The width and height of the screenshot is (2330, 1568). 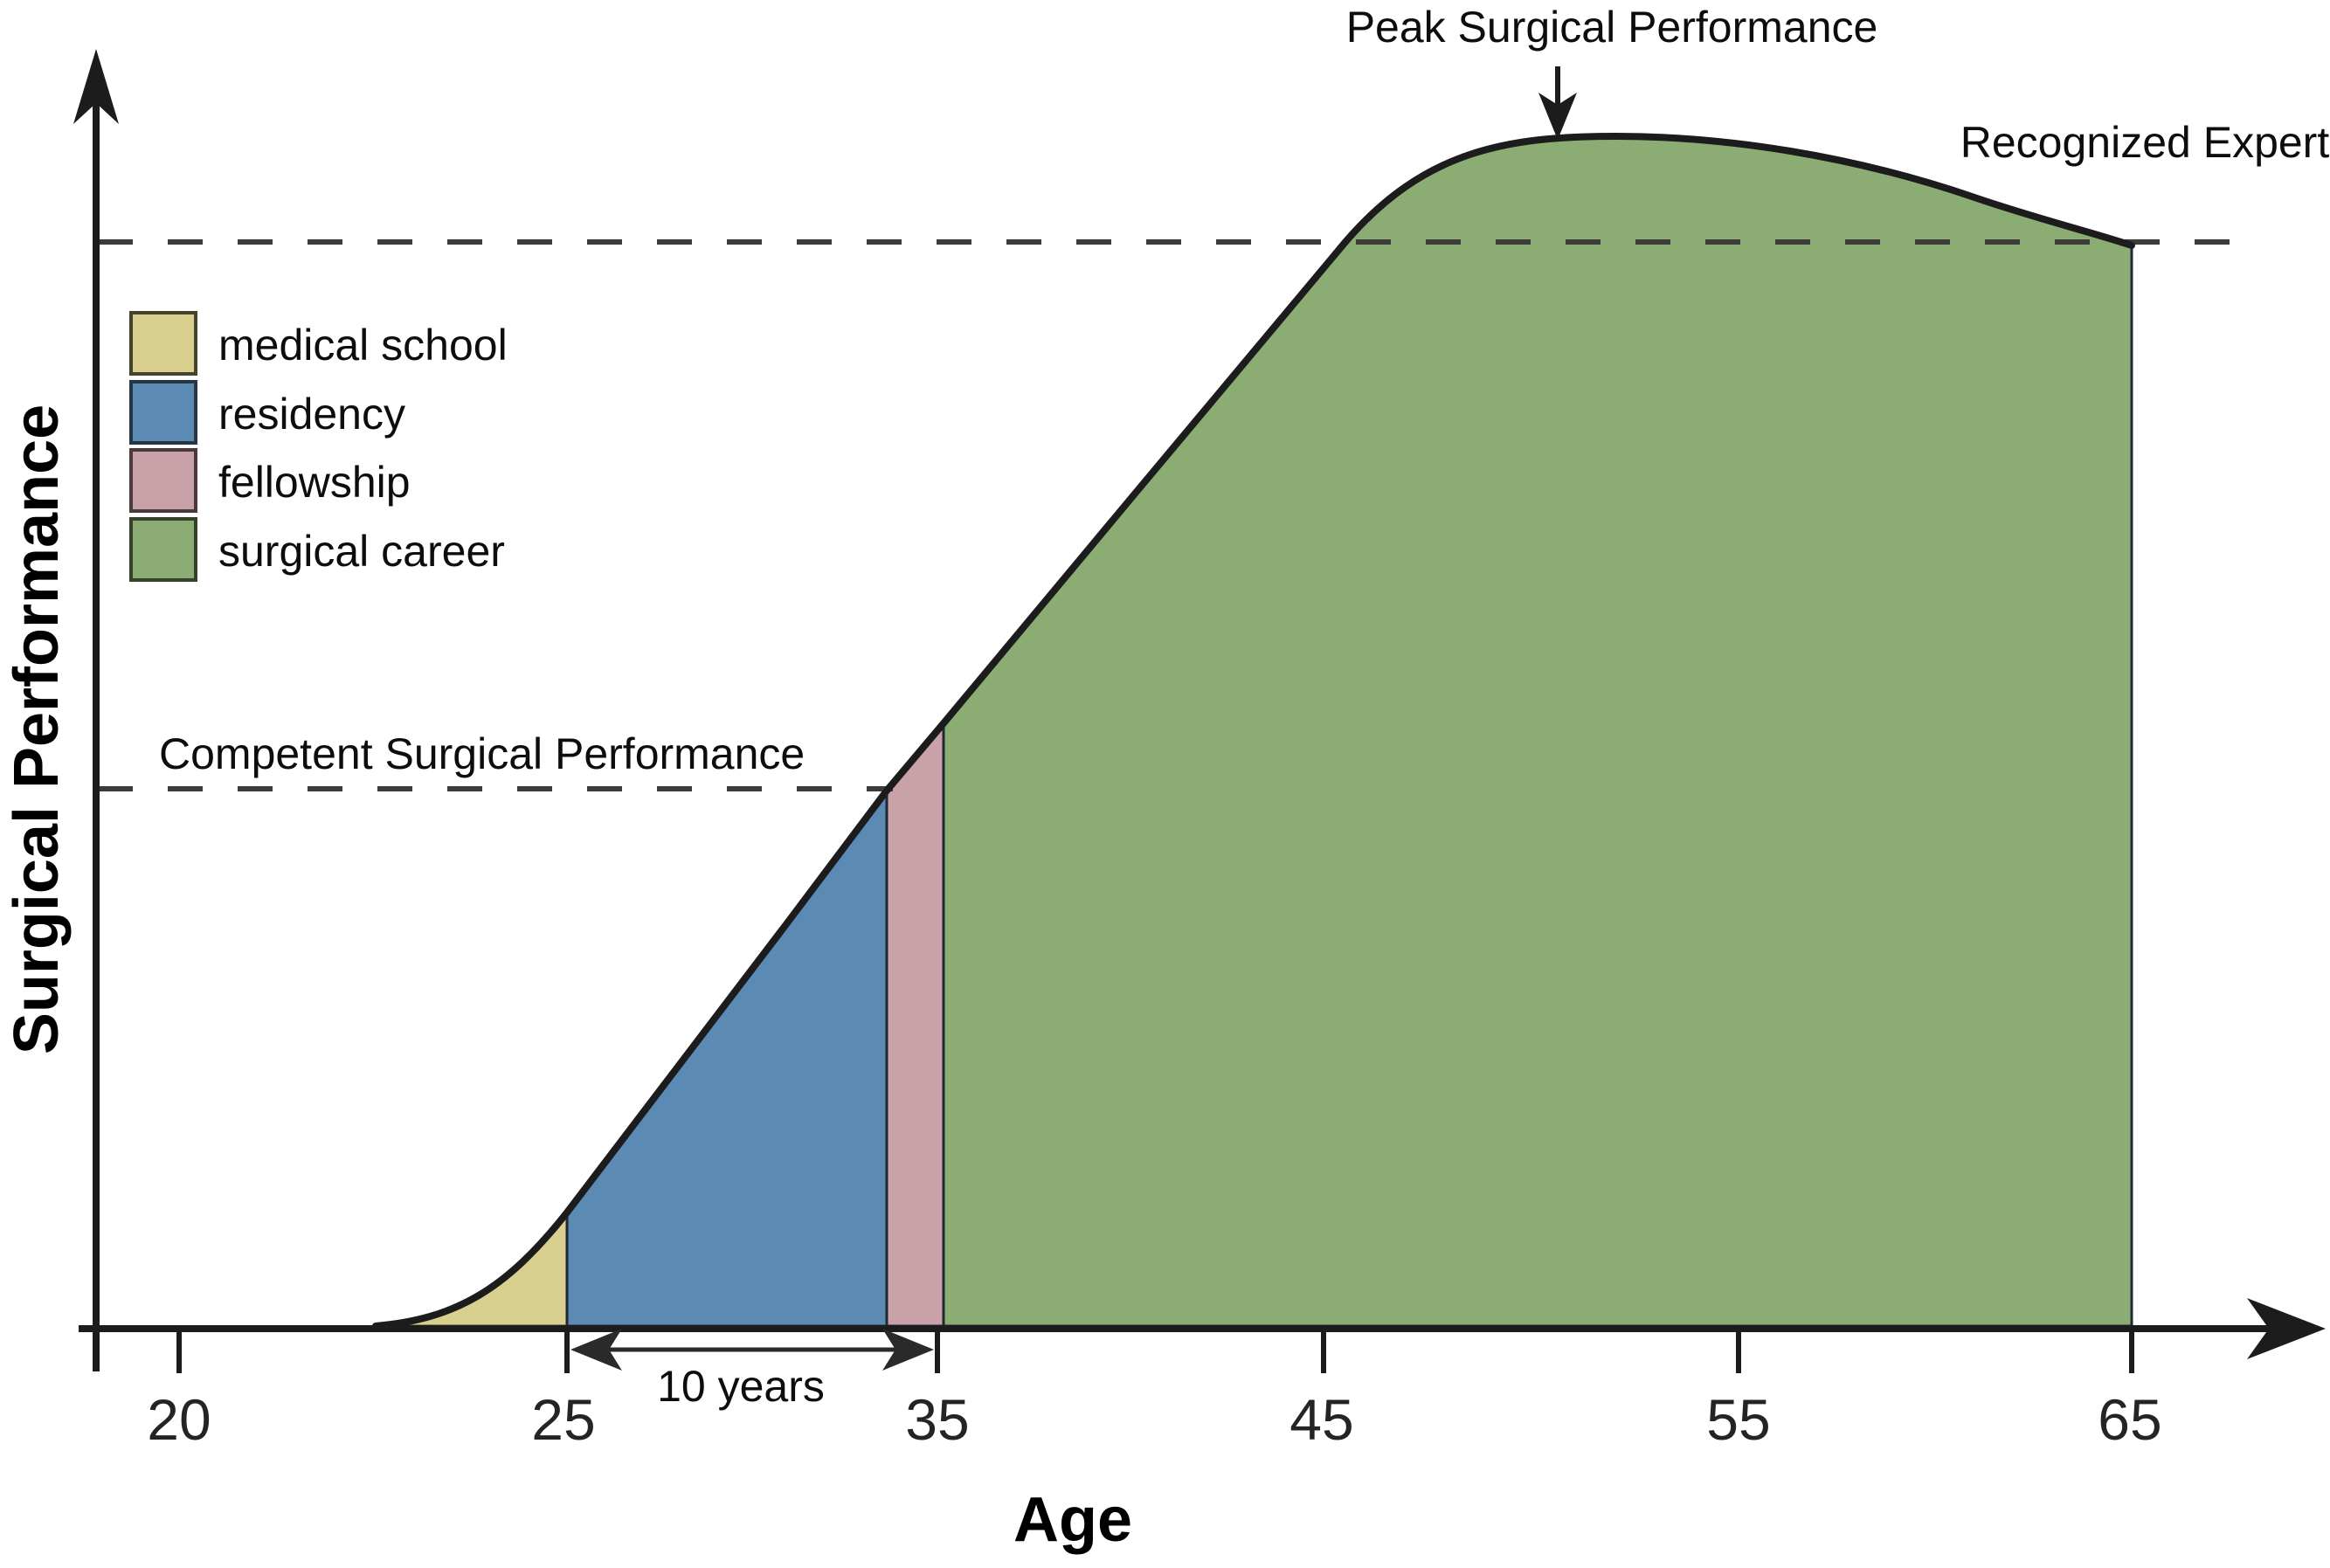 What do you see at coordinates (163, 480) in the screenshot?
I see `legend-swatch-fellowship` at bounding box center [163, 480].